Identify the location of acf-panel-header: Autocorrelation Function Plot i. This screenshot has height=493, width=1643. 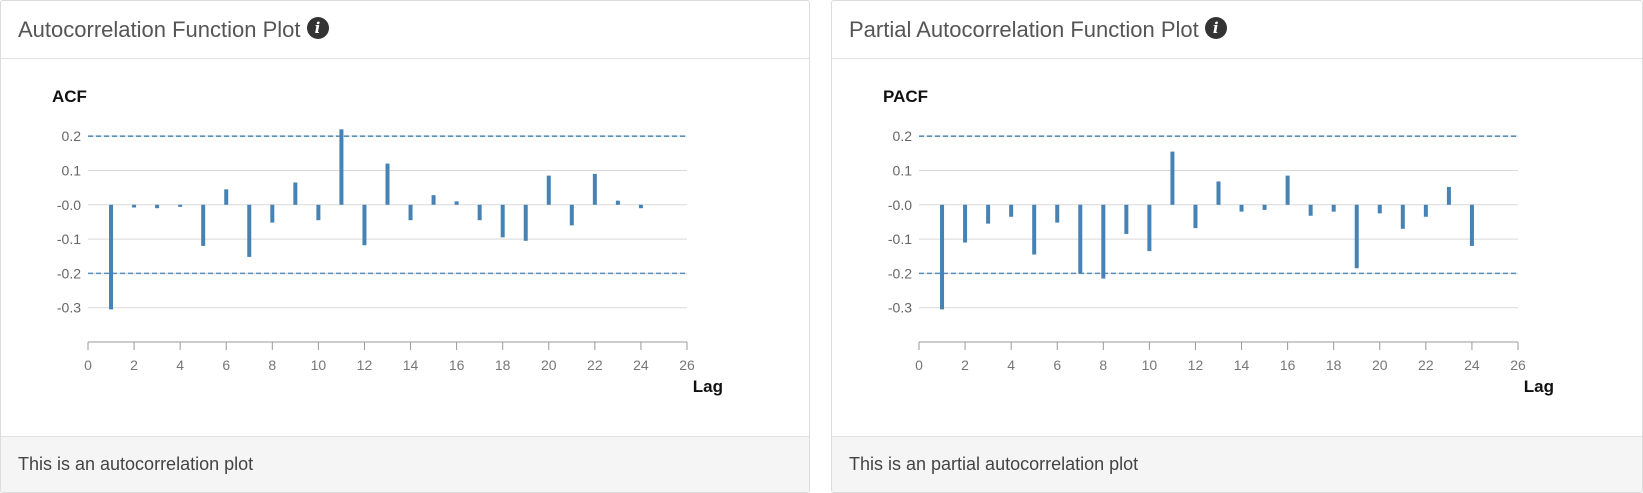
(405, 30).